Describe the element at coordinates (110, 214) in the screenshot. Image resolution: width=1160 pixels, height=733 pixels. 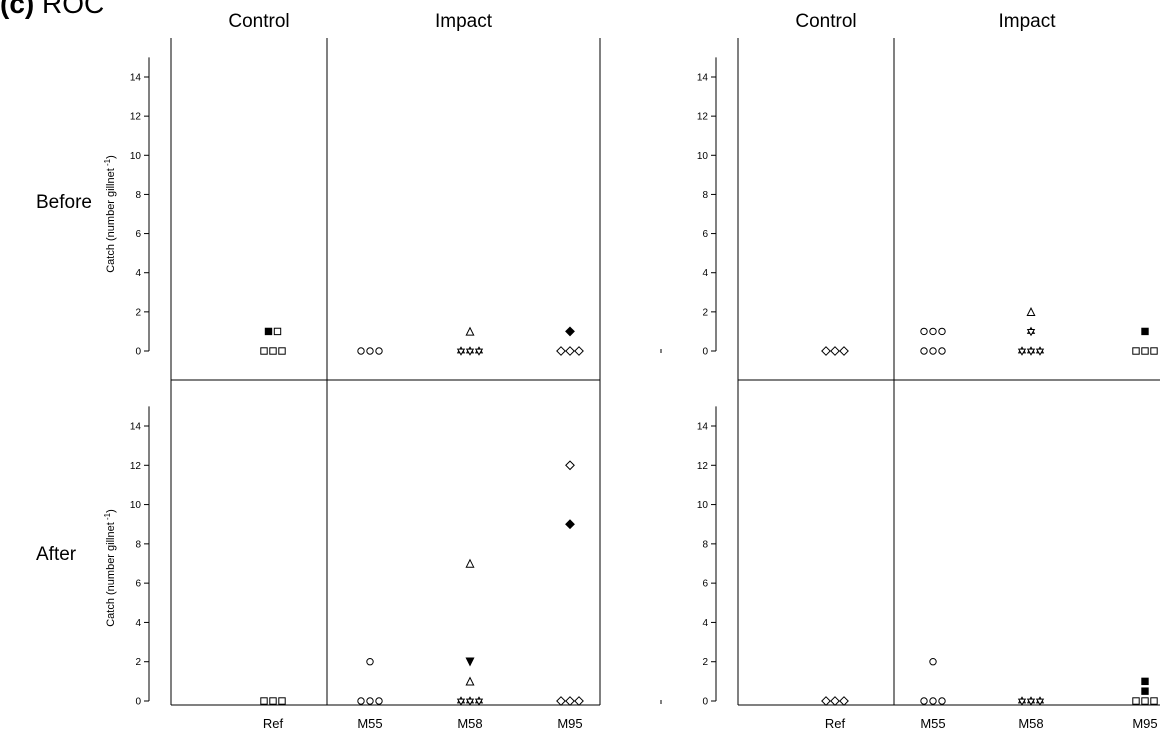
I see `y-axis-title-before: Catch (number gillnet -1)` at that location.